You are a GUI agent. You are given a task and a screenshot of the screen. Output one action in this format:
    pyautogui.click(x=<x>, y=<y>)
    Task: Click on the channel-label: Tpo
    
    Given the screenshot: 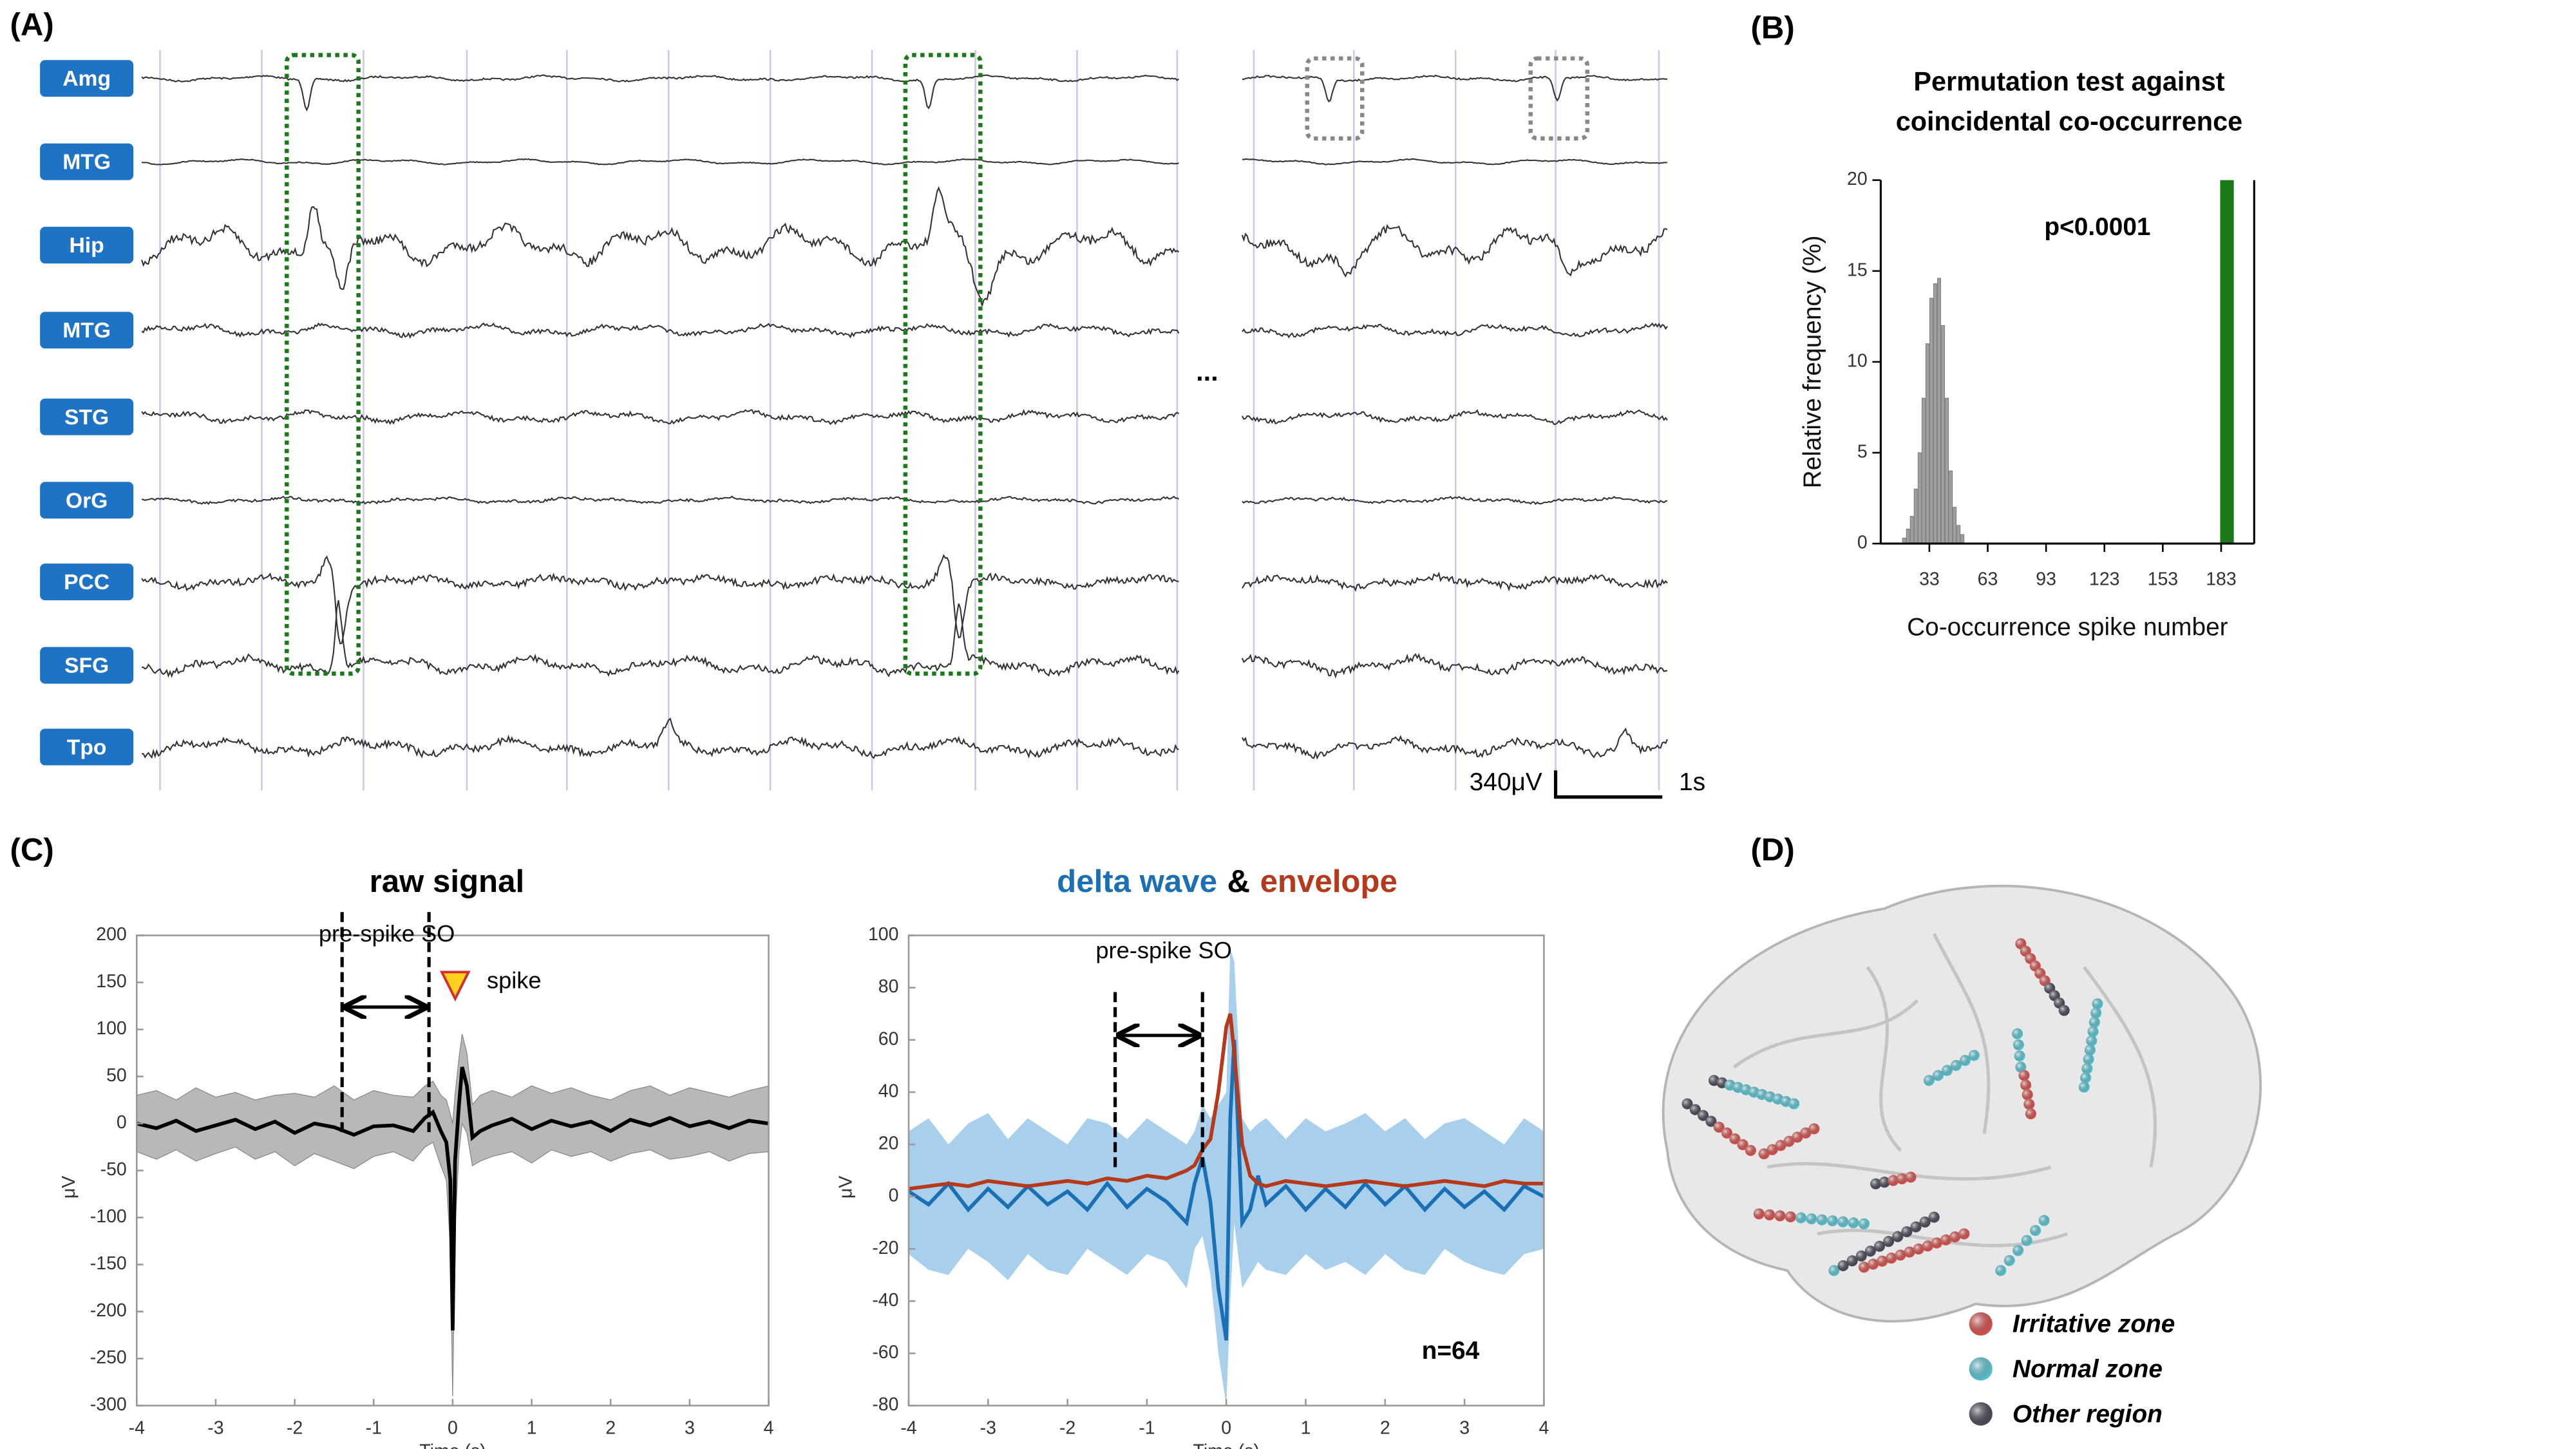 What is the action you would take?
    pyautogui.click(x=87, y=747)
    